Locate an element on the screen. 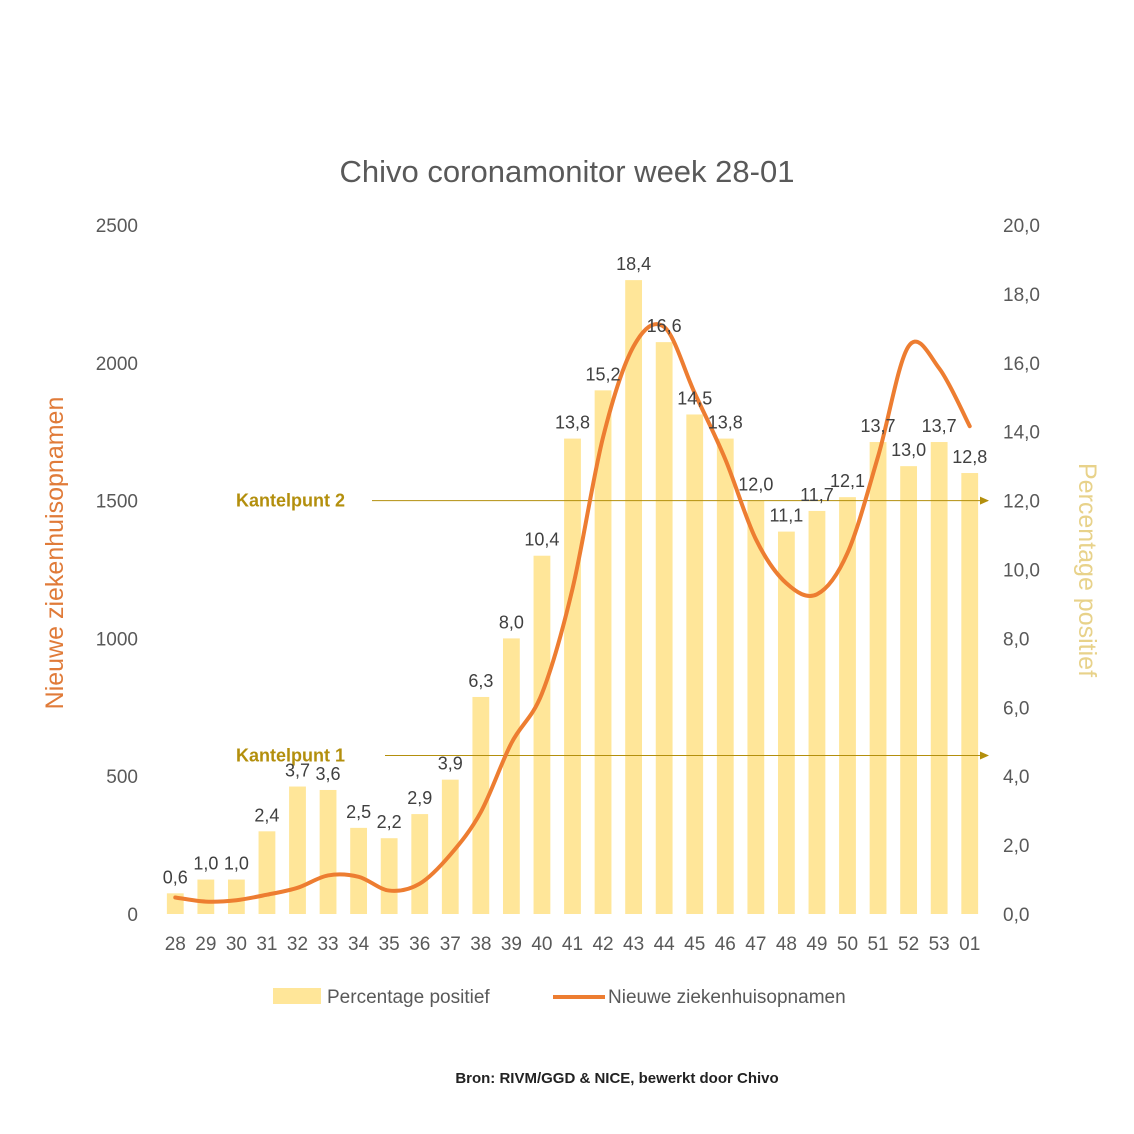 The image size is (1134, 1134). y-axis-left-ticks: 0 500 1000 1500 2000 2500 is located at coordinates (117, 571).